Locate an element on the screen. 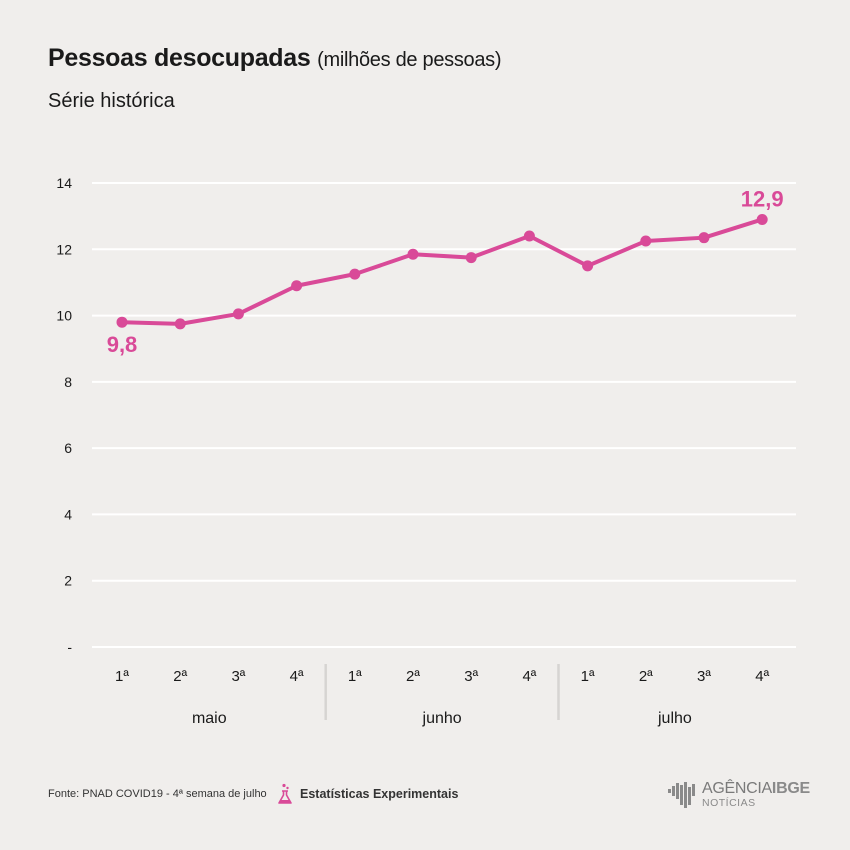 The width and height of the screenshot is (850, 850). y-tick-label: 6 is located at coordinates (68, 448).